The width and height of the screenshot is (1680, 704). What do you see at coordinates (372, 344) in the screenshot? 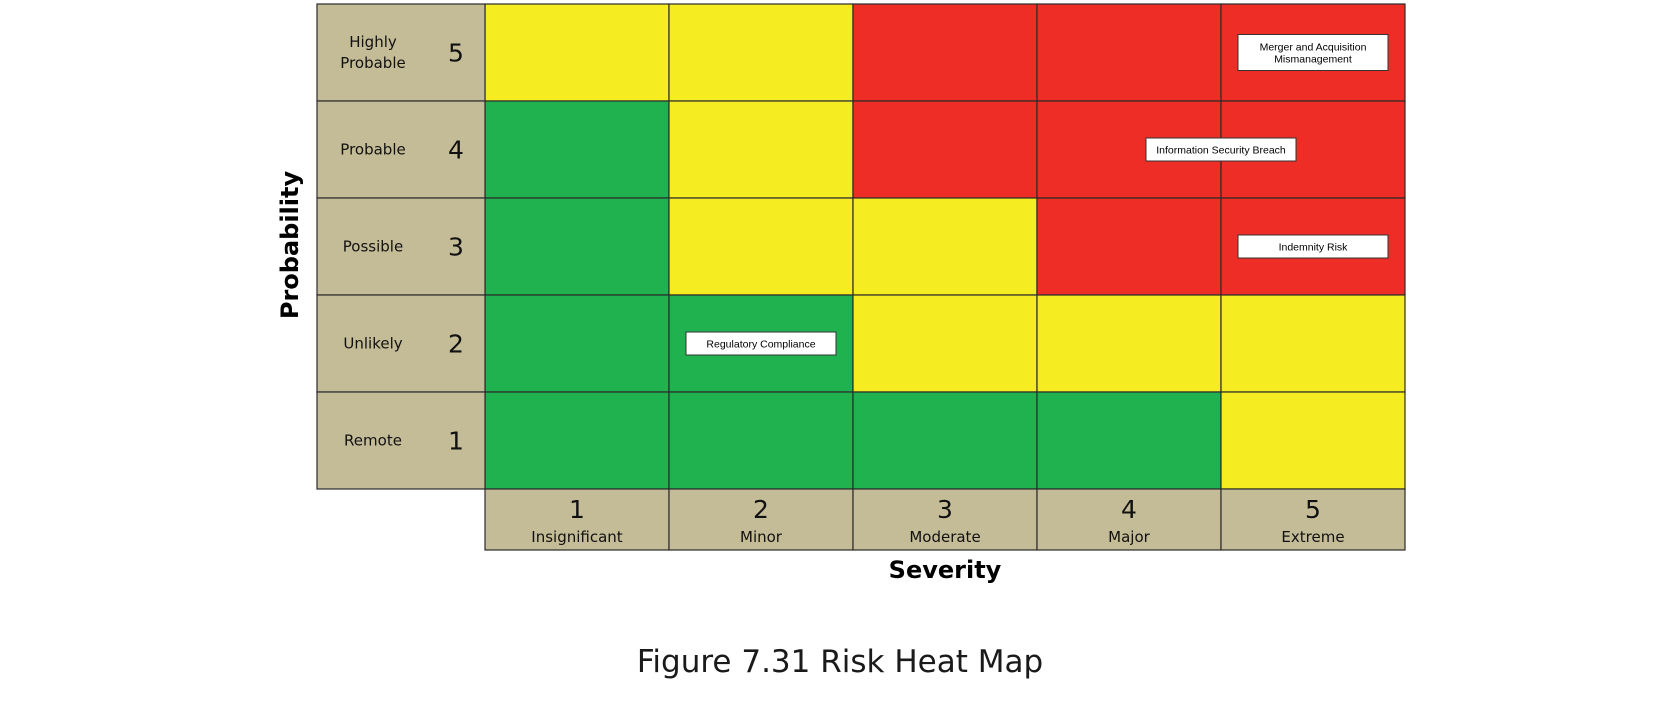
I see `probability-label: Unlikely` at bounding box center [372, 344].